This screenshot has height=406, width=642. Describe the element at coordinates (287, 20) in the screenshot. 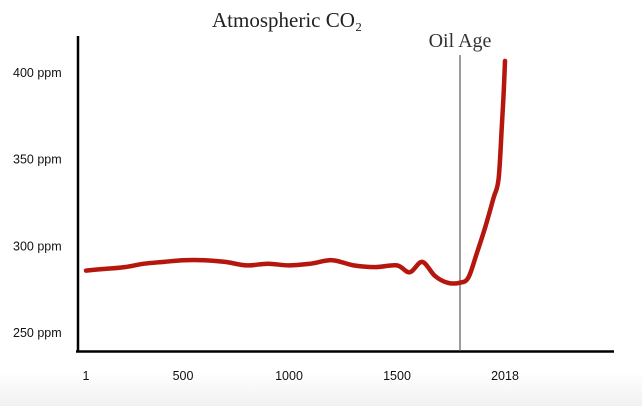

I see `chart-title: Atmospheric CO₂` at that location.